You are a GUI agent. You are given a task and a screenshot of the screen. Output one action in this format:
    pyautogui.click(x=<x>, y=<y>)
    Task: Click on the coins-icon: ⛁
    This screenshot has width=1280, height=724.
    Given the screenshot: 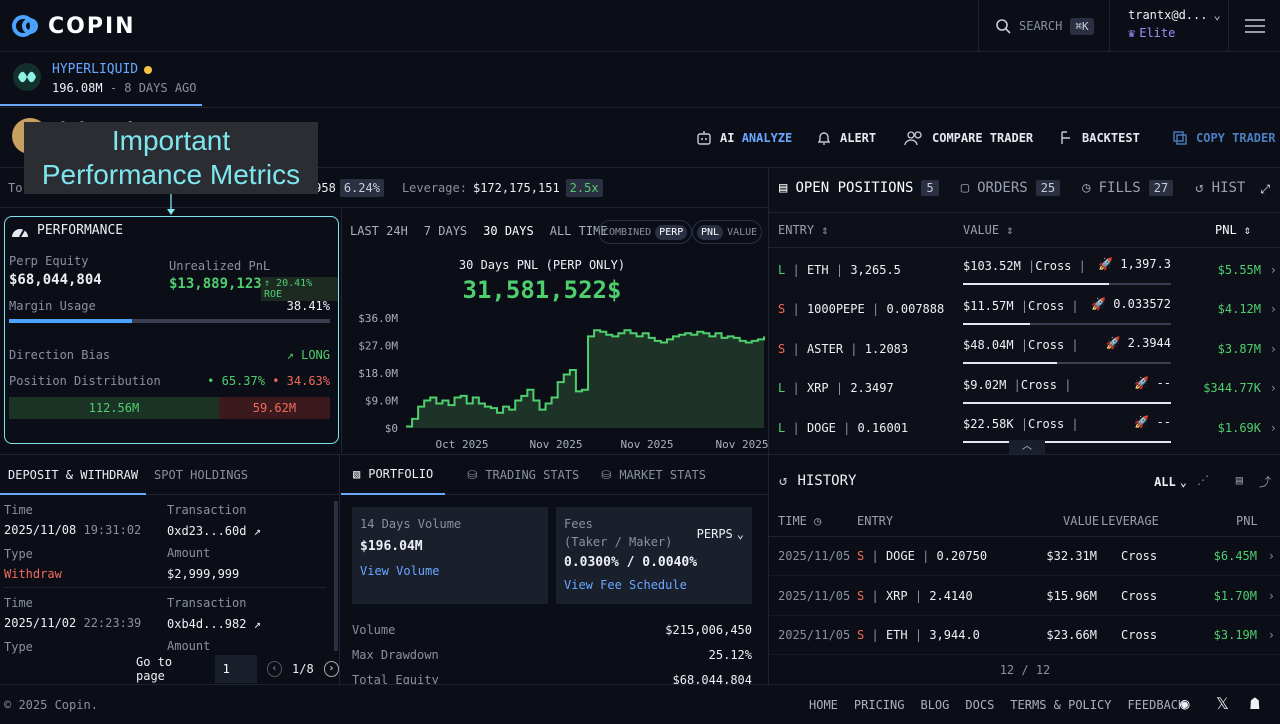 What is the action you would take?
    pyautogui.click(x=606, y=474)
    